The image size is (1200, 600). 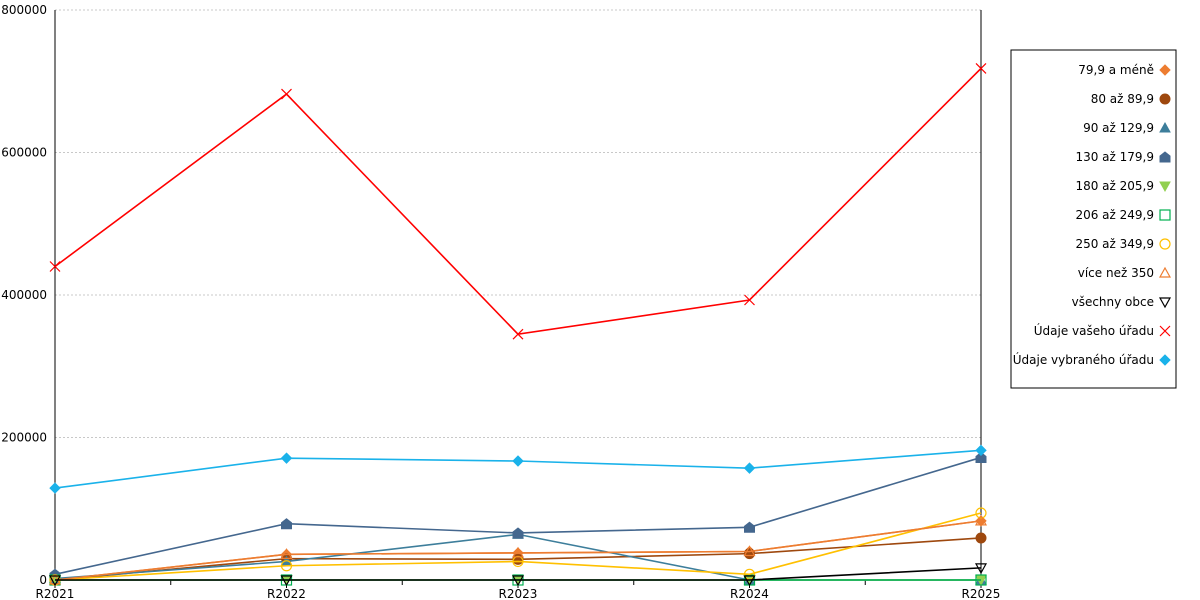 I want to click on y-tick-label: 400000, so click(x=24, y=295).